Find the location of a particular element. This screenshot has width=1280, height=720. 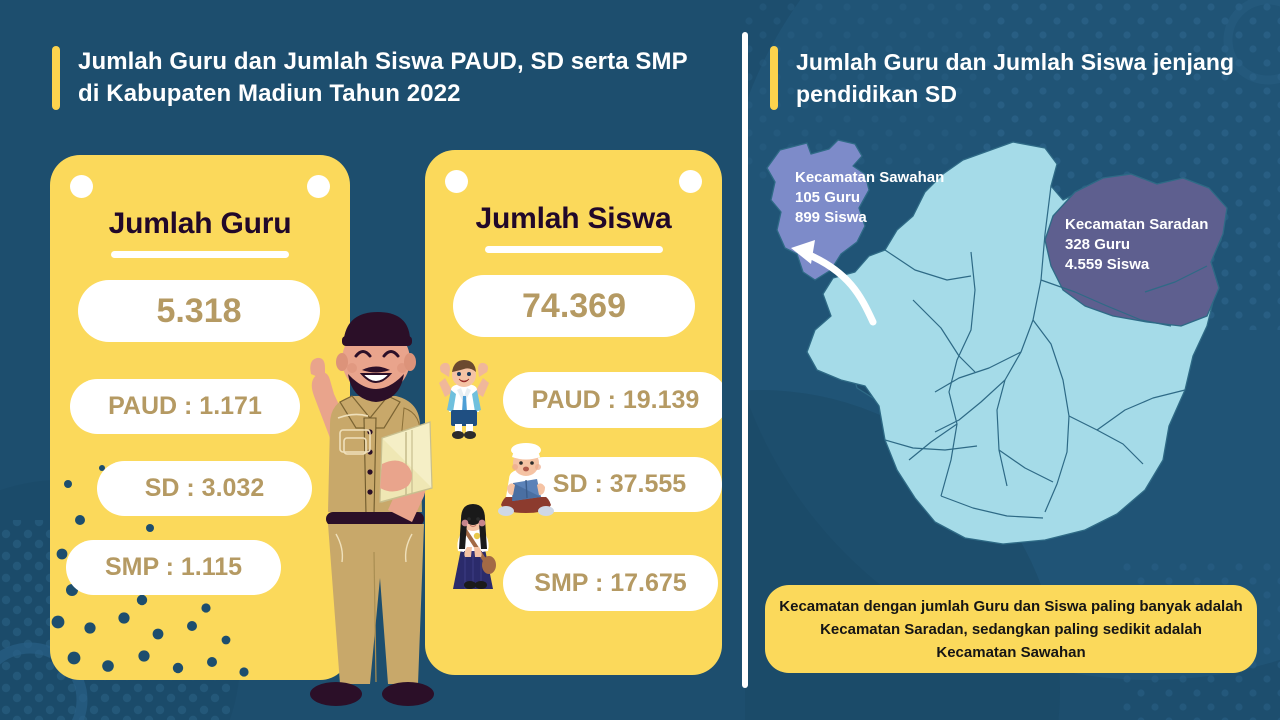

map-region-saradan is located at coordinates (1136, 250).